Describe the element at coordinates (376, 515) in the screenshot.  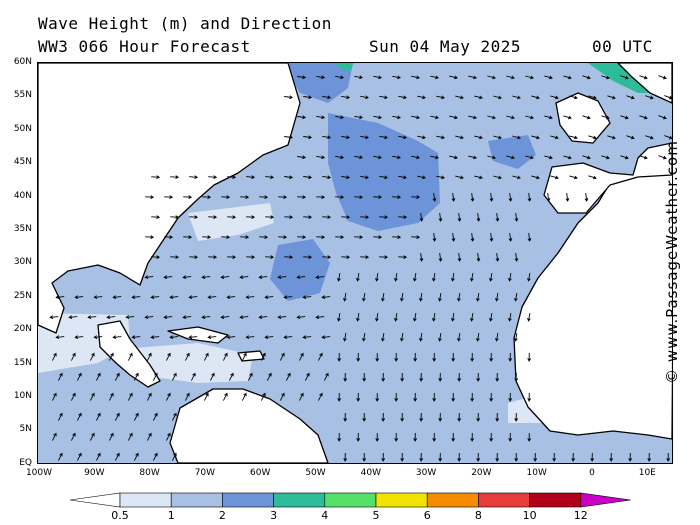
I see `legend-label: 5` at that location.